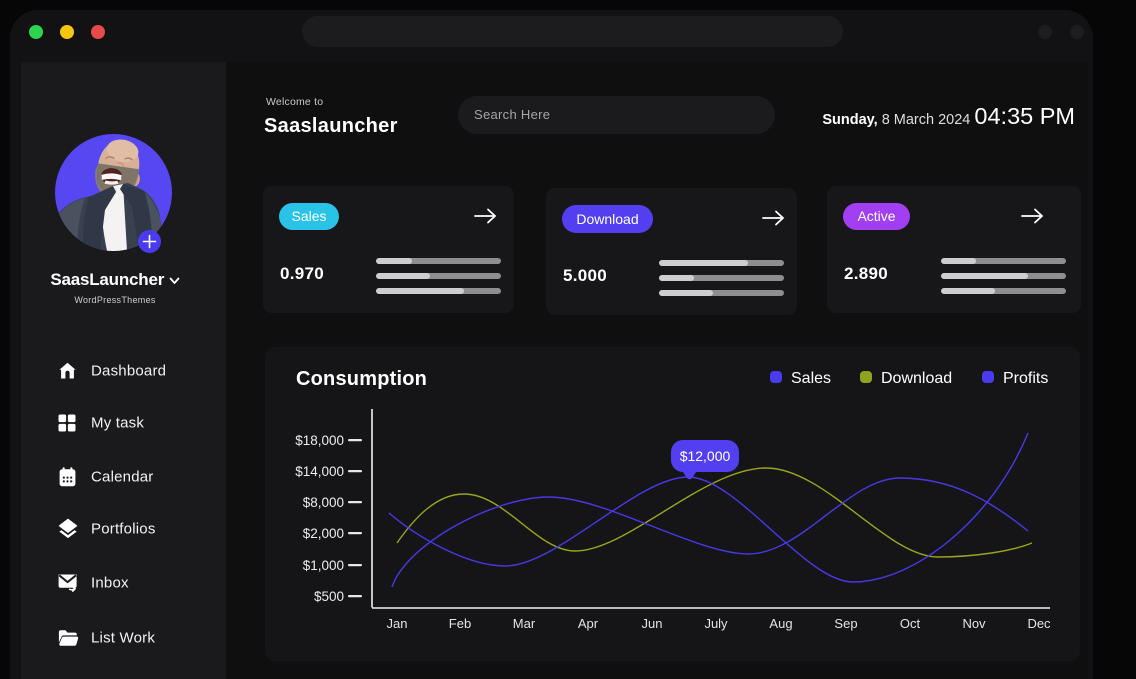  I want to click on svg-text: $1,000, so click(323, 565).